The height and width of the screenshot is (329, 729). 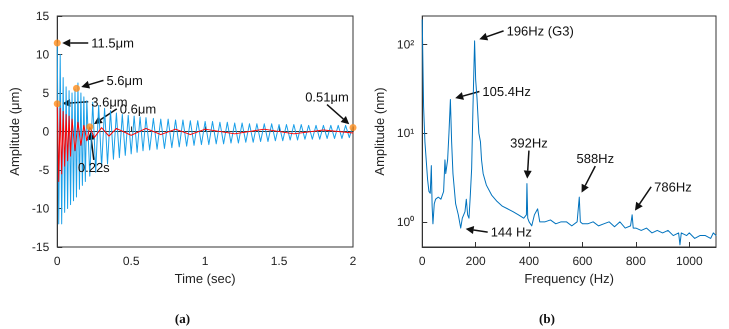 I want to click on y-tick-label: -10, so click(x=41, y=209).